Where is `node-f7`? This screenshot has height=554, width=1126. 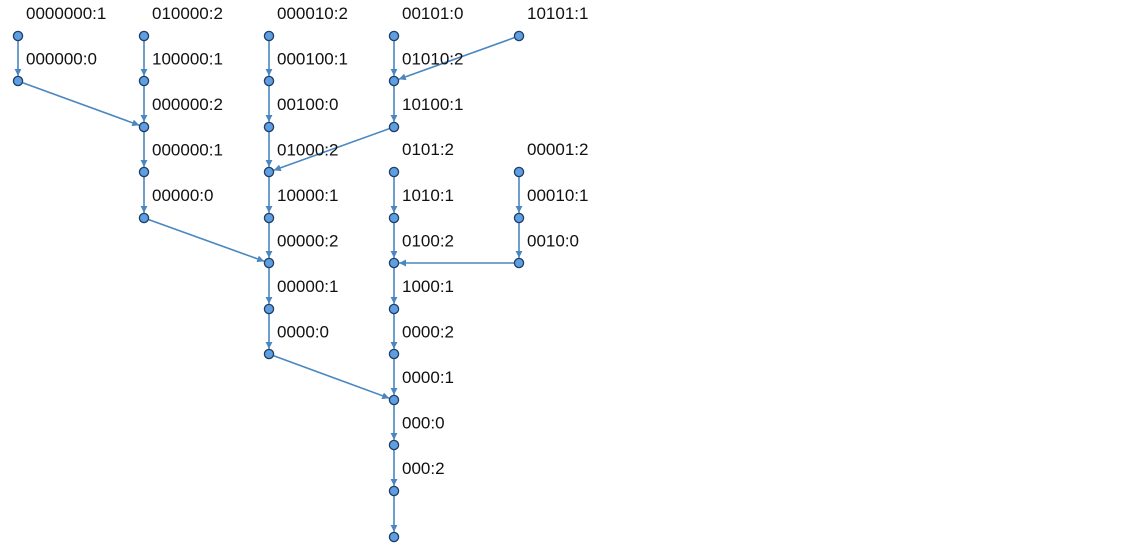
node-f7 is located at coordinates (394, 491).